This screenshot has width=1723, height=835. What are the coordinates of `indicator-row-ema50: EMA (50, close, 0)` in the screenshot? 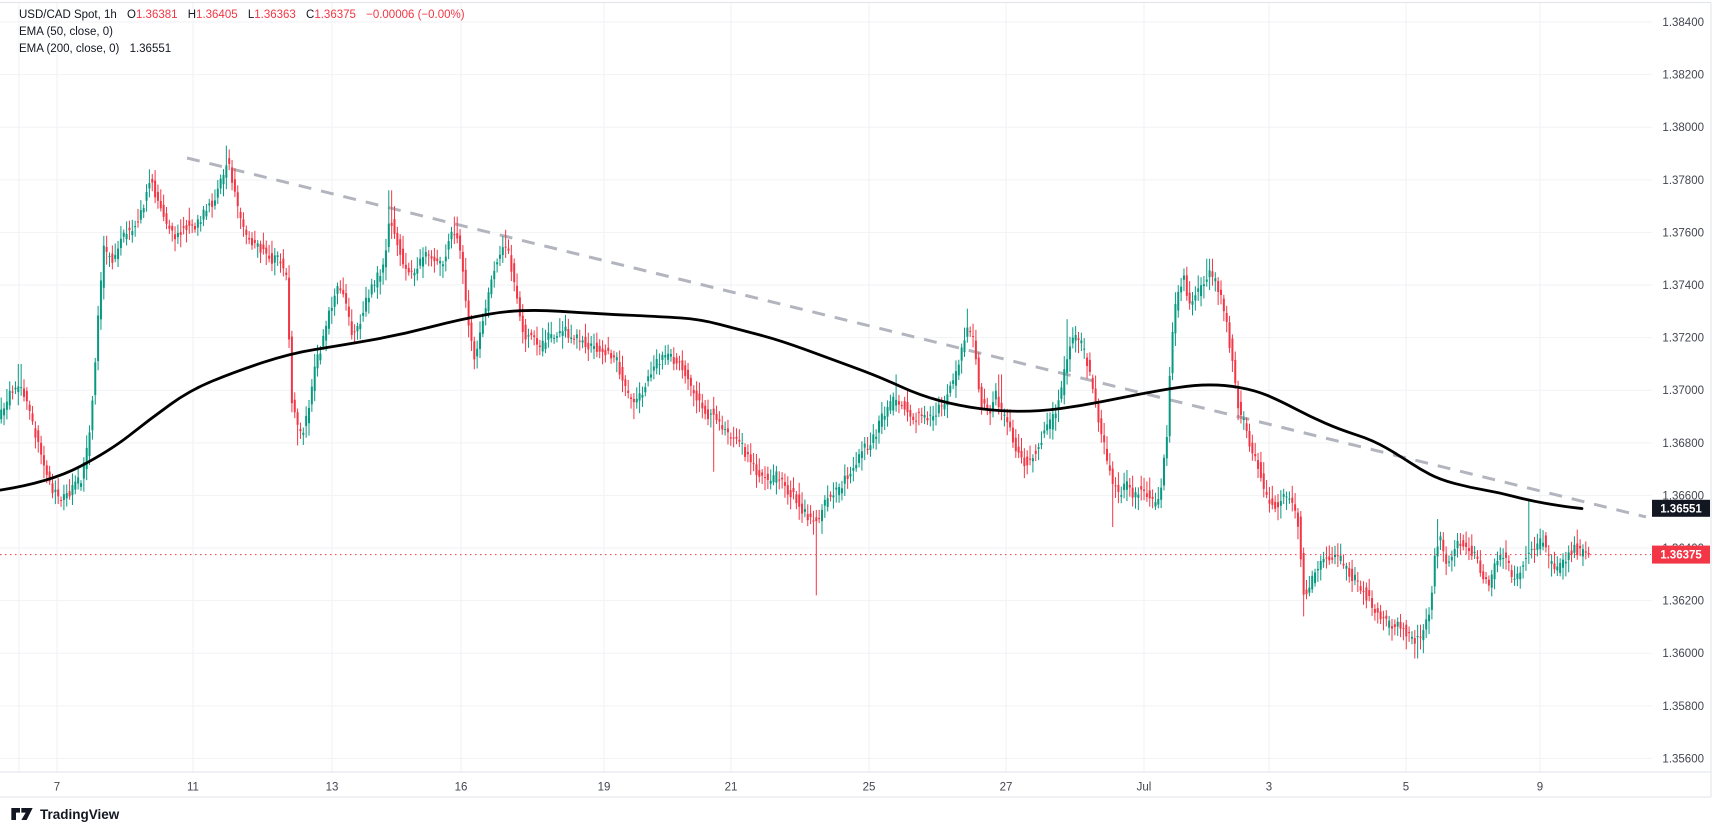 It's located at (242, 32).